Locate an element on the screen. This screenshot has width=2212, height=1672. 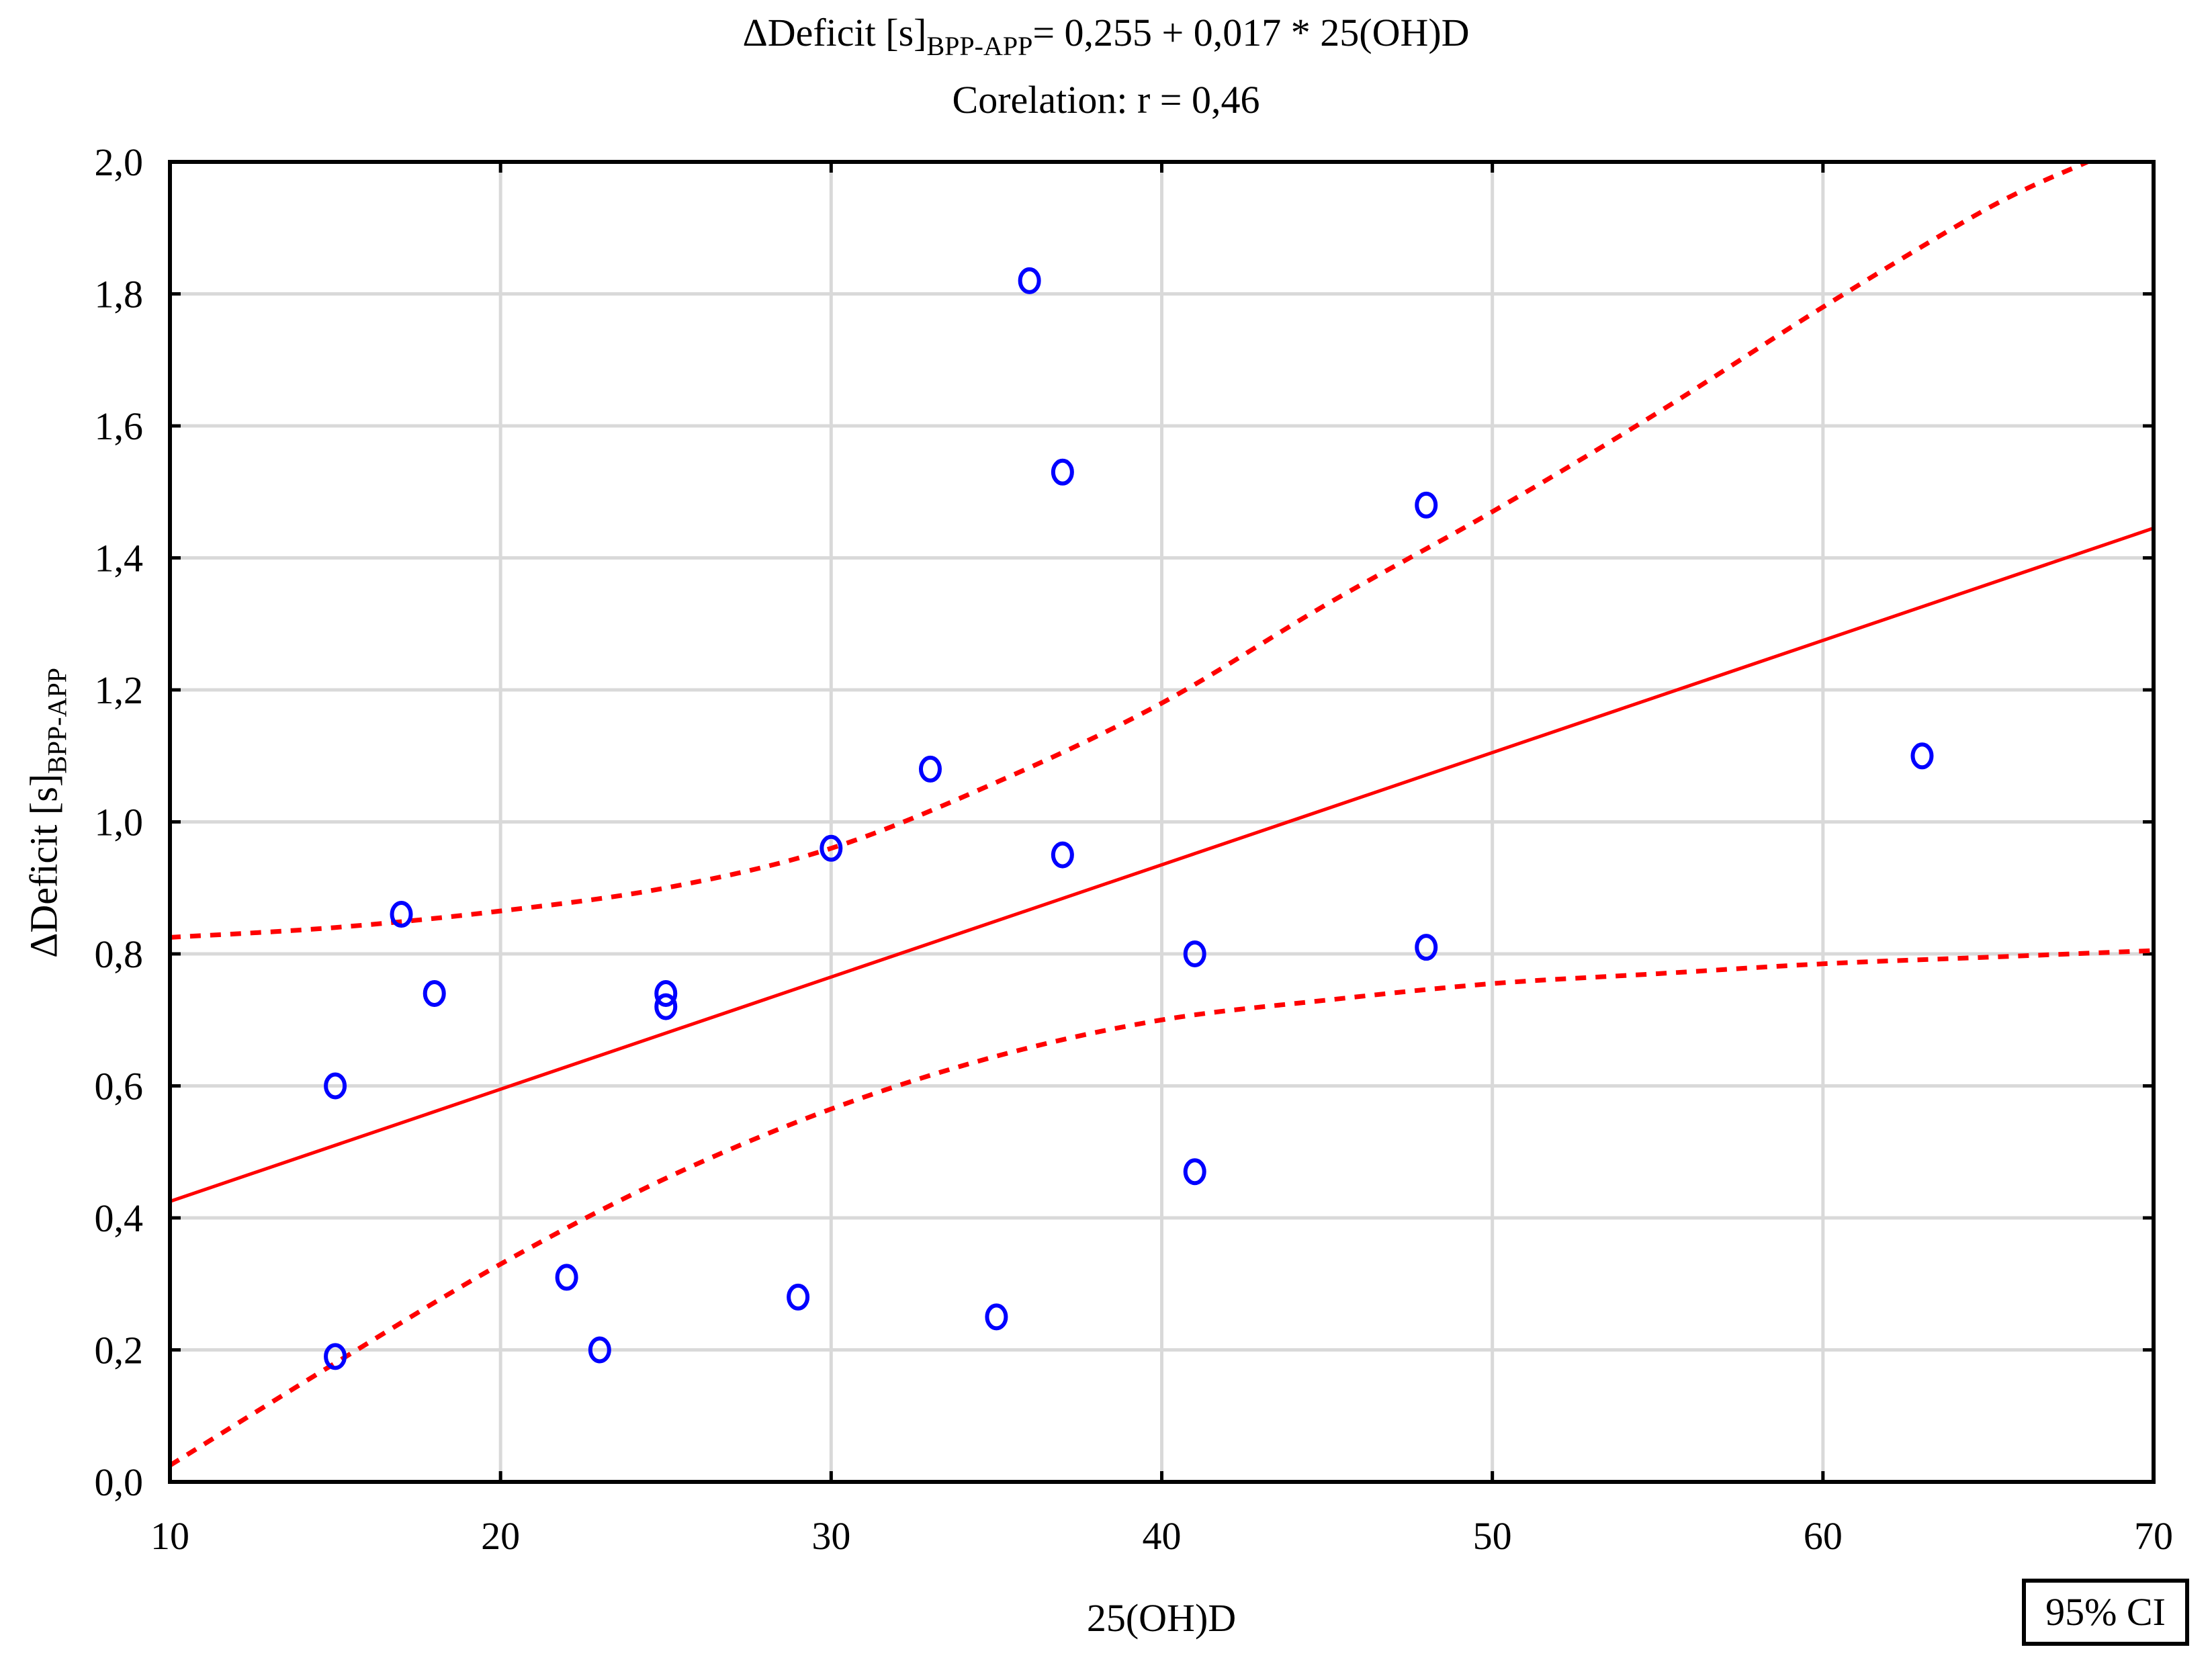
y-tick-label: 0,0 is located at coordinates (119, 1482).